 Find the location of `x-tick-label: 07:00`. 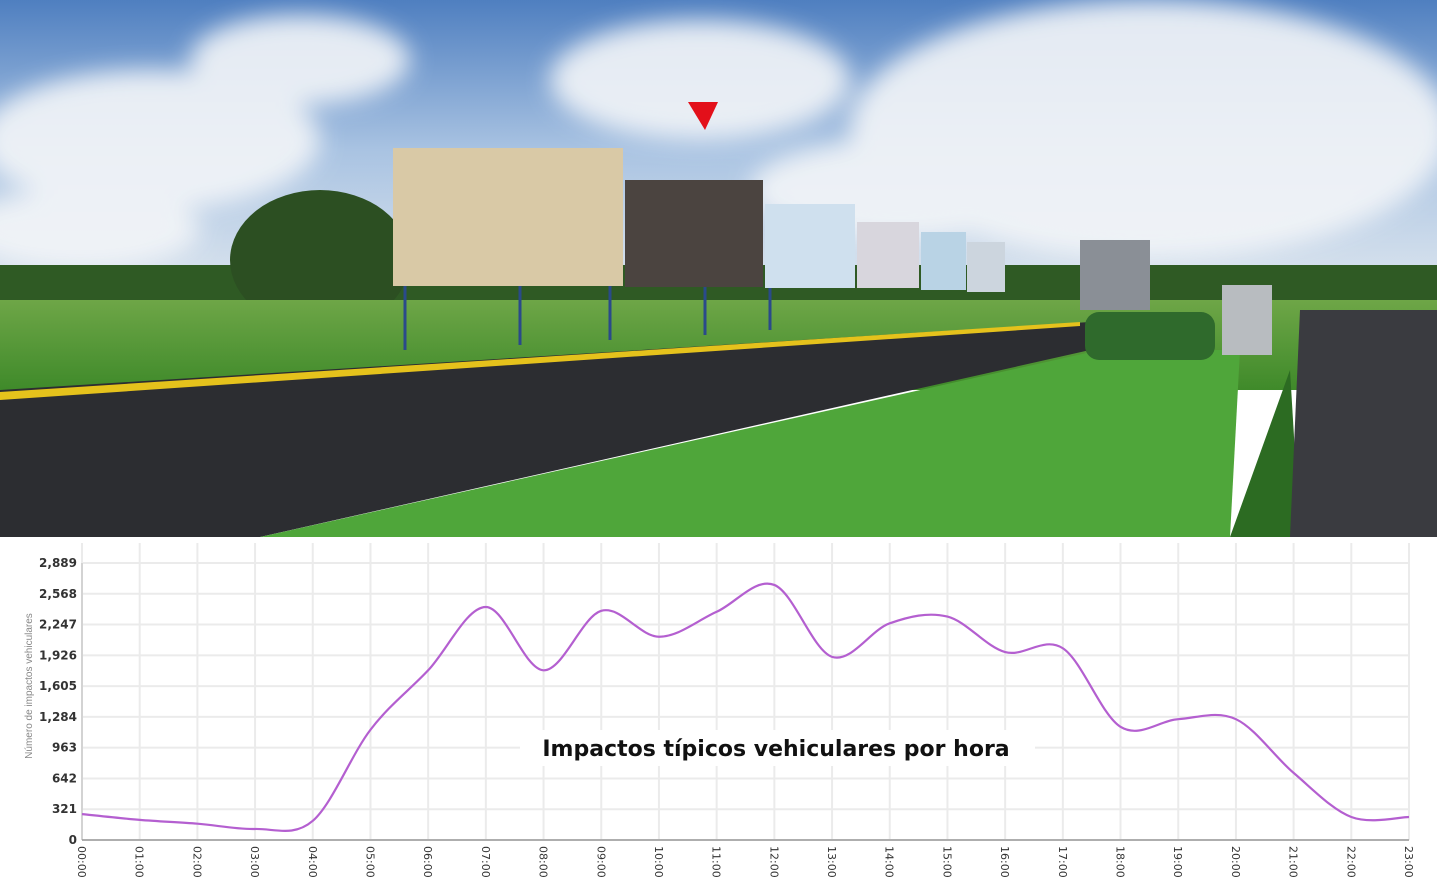

x-tick-label: 07:00 is located at coordinates (485, 862).